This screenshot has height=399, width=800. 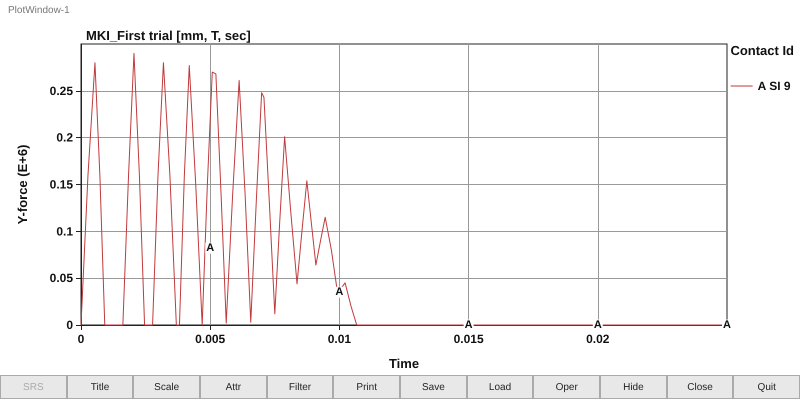 What do you see at coordinates (168, 35) in the screenshot?
I see `chart-title: MKI_First trial [mm, T, sec]` at bounding box center [168, 35].